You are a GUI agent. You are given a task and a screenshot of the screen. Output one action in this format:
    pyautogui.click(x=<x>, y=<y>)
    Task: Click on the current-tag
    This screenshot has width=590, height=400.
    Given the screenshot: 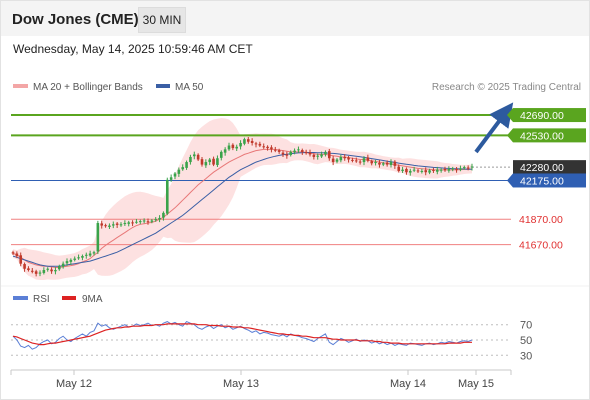 What is the action you would take?
    pyautogui.click(x=549, y=167)
    